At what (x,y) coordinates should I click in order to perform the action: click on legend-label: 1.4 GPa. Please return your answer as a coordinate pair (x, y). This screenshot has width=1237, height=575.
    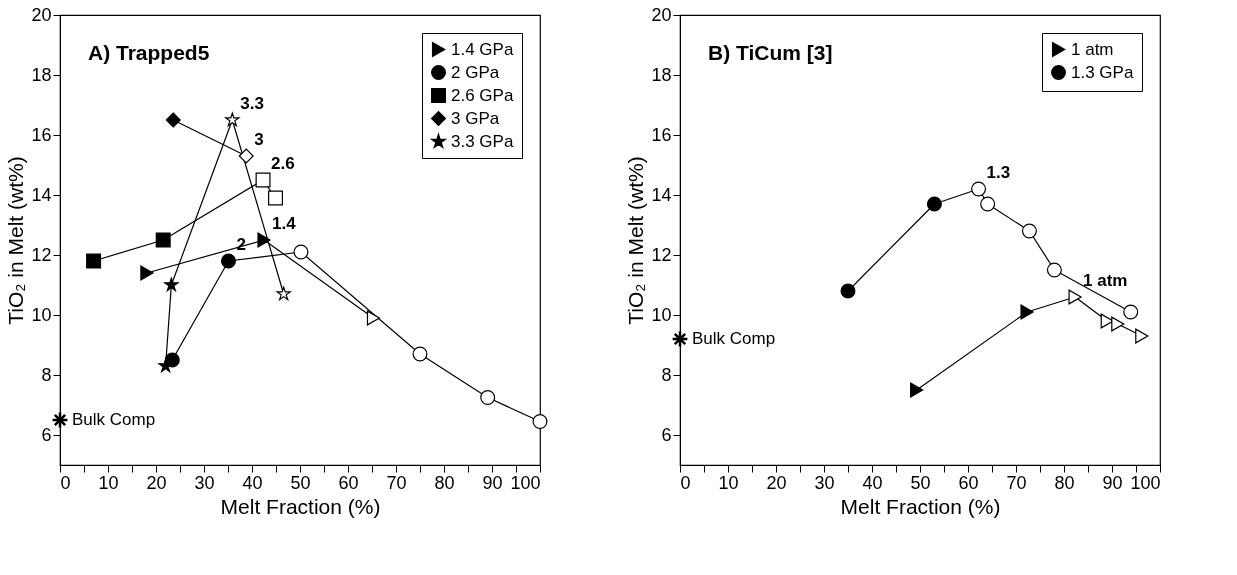
    Looking at the image, I should click on (482, 49).